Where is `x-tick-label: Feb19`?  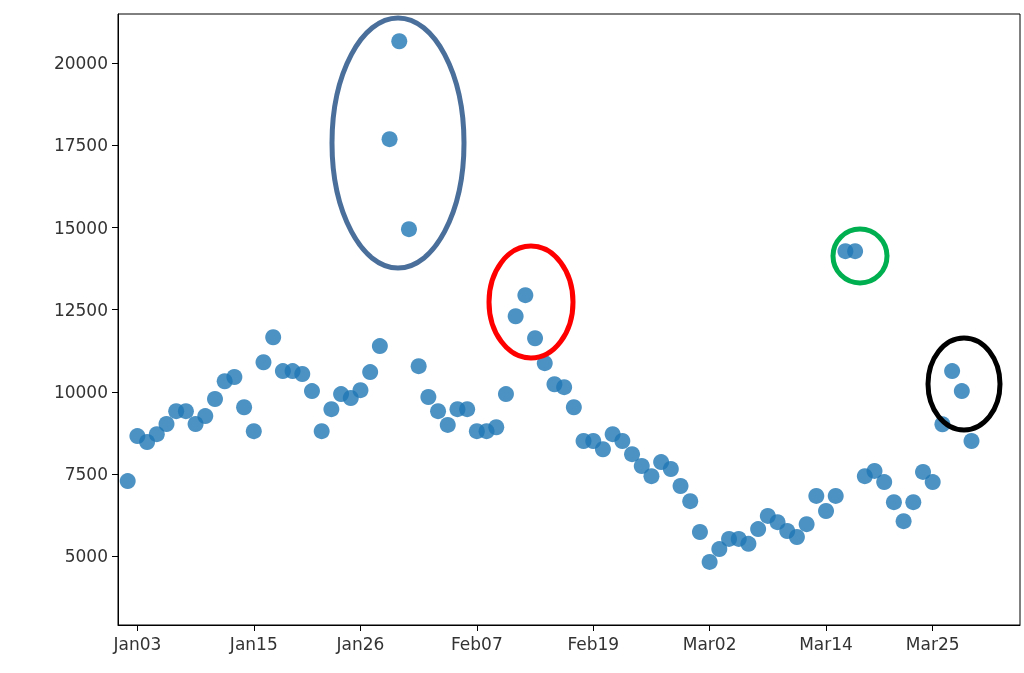 x-tick-label: Feb19 is located at coordinates (593, 643).